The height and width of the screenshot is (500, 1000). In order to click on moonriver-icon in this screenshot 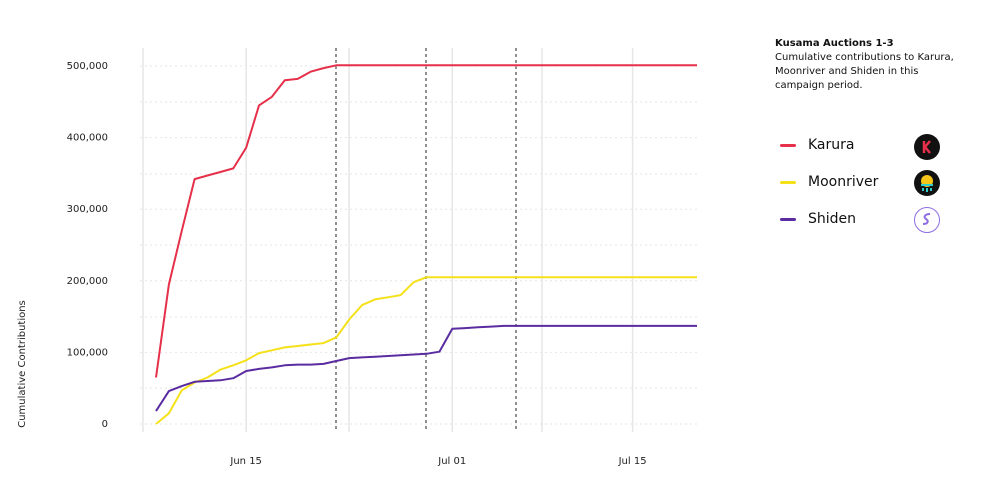, I will do `click(927, 183)`.